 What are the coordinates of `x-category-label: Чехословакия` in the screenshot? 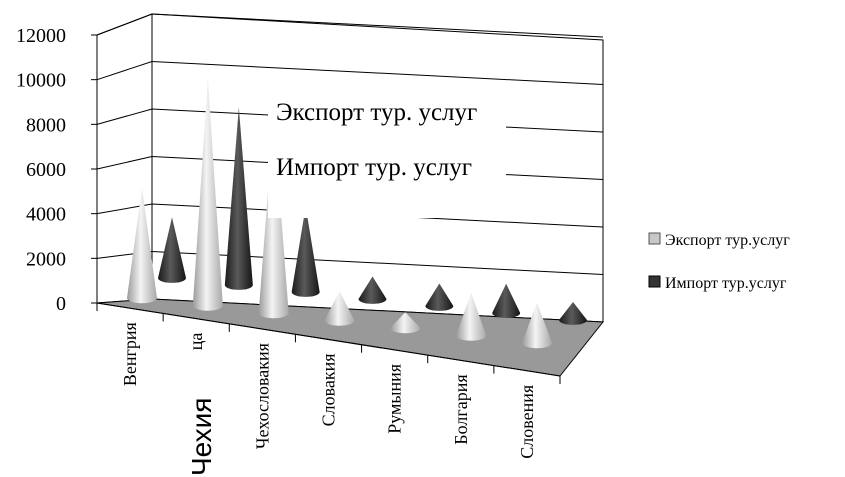 It's located at (262, 396).